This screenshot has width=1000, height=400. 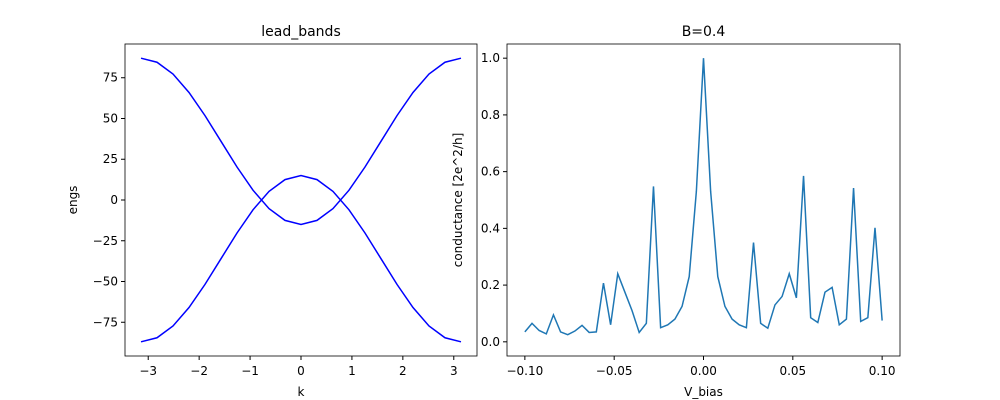 I want to click on y-tick-label: −50, so click(x=105, y=282).